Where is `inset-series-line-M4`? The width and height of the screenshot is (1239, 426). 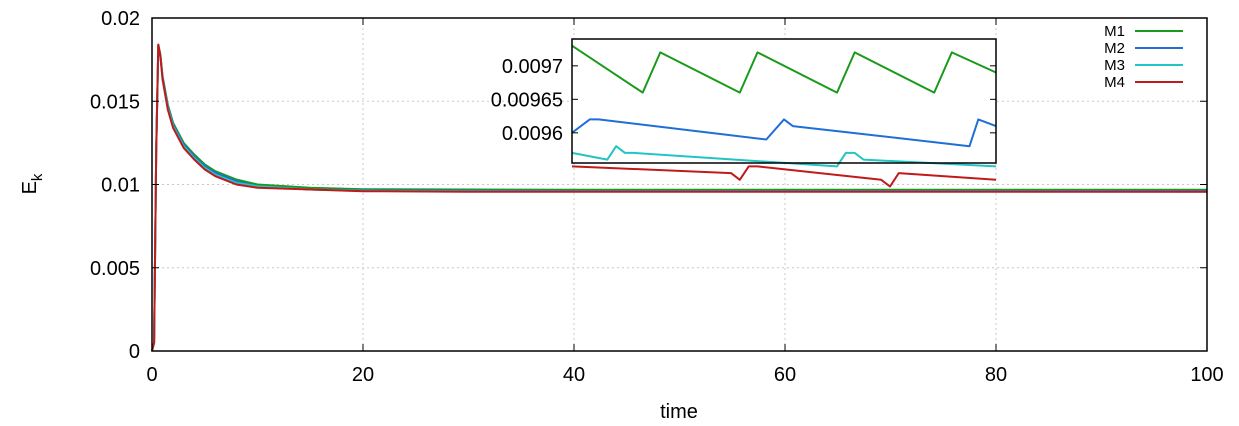 inset-series-line-M4 is located at coordinates (784, 176).